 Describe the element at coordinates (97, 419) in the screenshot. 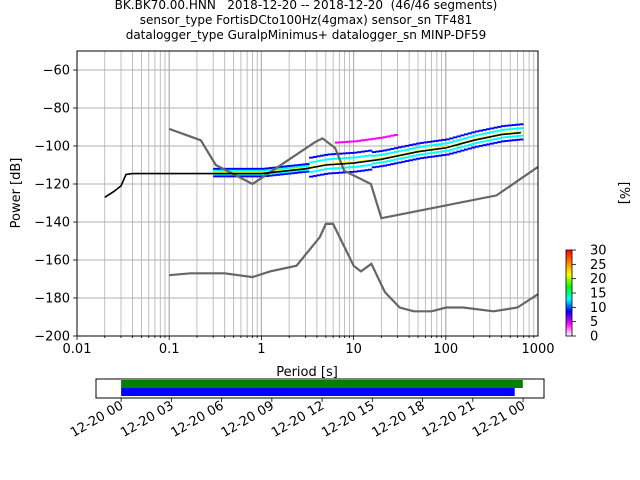

I see `timeline-tick-label: 12-20 00` at that location.